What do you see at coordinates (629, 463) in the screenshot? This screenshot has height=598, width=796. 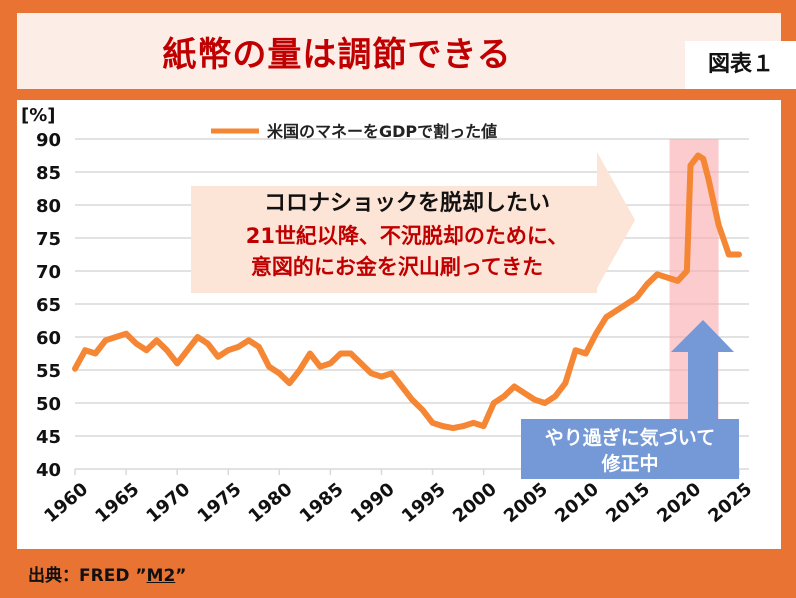 I see `correction-line-2: 修正中` at bounding box center [629, 463].